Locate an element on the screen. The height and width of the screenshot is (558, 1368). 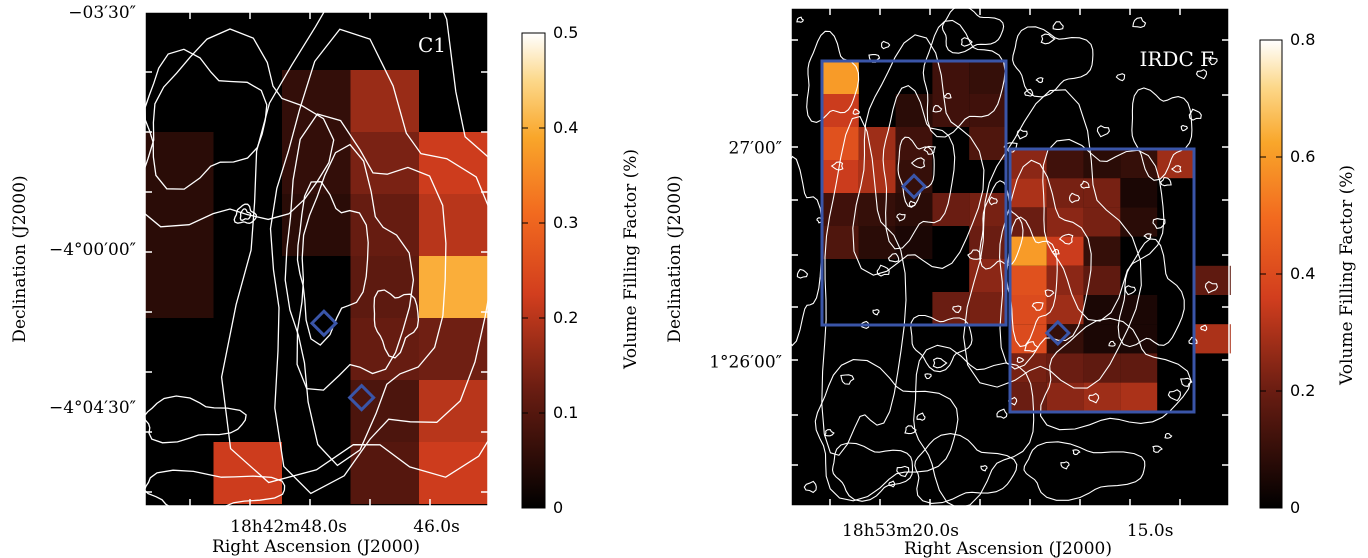
x-tick-label: 18h42m48.0s is located at coordinates (288, 527).